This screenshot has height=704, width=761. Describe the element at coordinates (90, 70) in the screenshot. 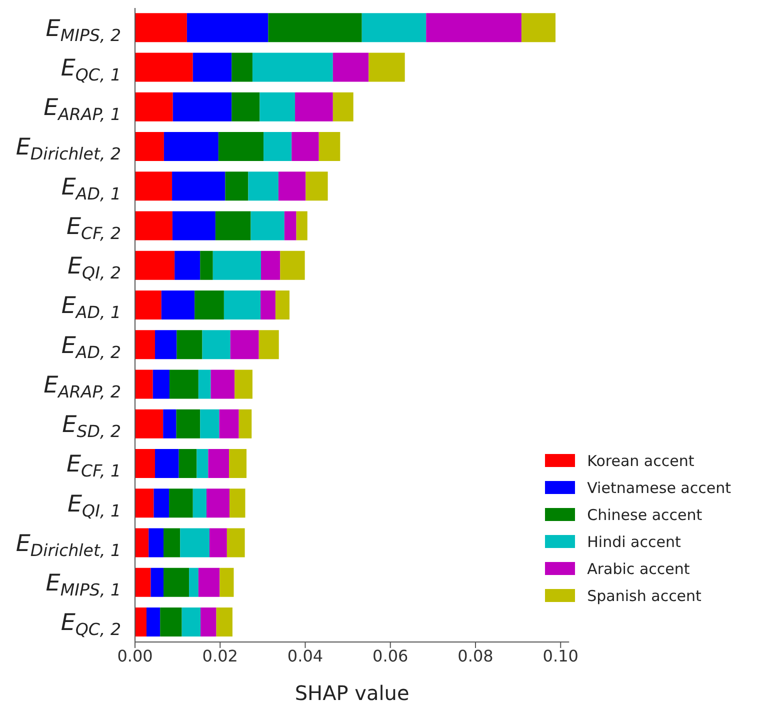

I see `y-tick-label: E$_{QC, 1}$` at that location.